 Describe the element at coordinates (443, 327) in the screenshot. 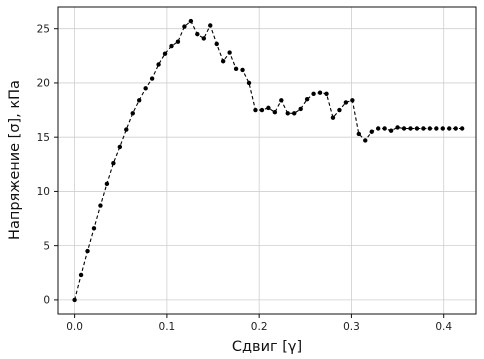

I see `x-tick-label: 0.4` at that location.